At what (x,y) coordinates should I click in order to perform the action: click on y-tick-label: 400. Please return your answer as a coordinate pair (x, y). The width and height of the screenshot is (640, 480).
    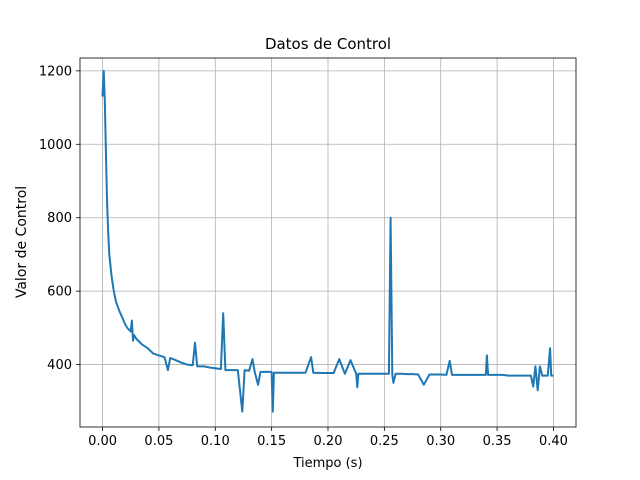
    Looking at the image, I should click on (59, 365).